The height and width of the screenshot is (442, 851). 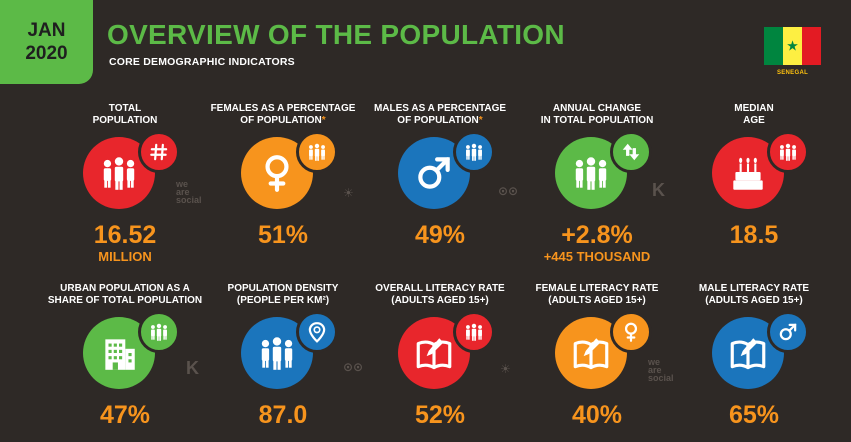 I want to click on male-symbol-icon, so click(x=788, y=332).